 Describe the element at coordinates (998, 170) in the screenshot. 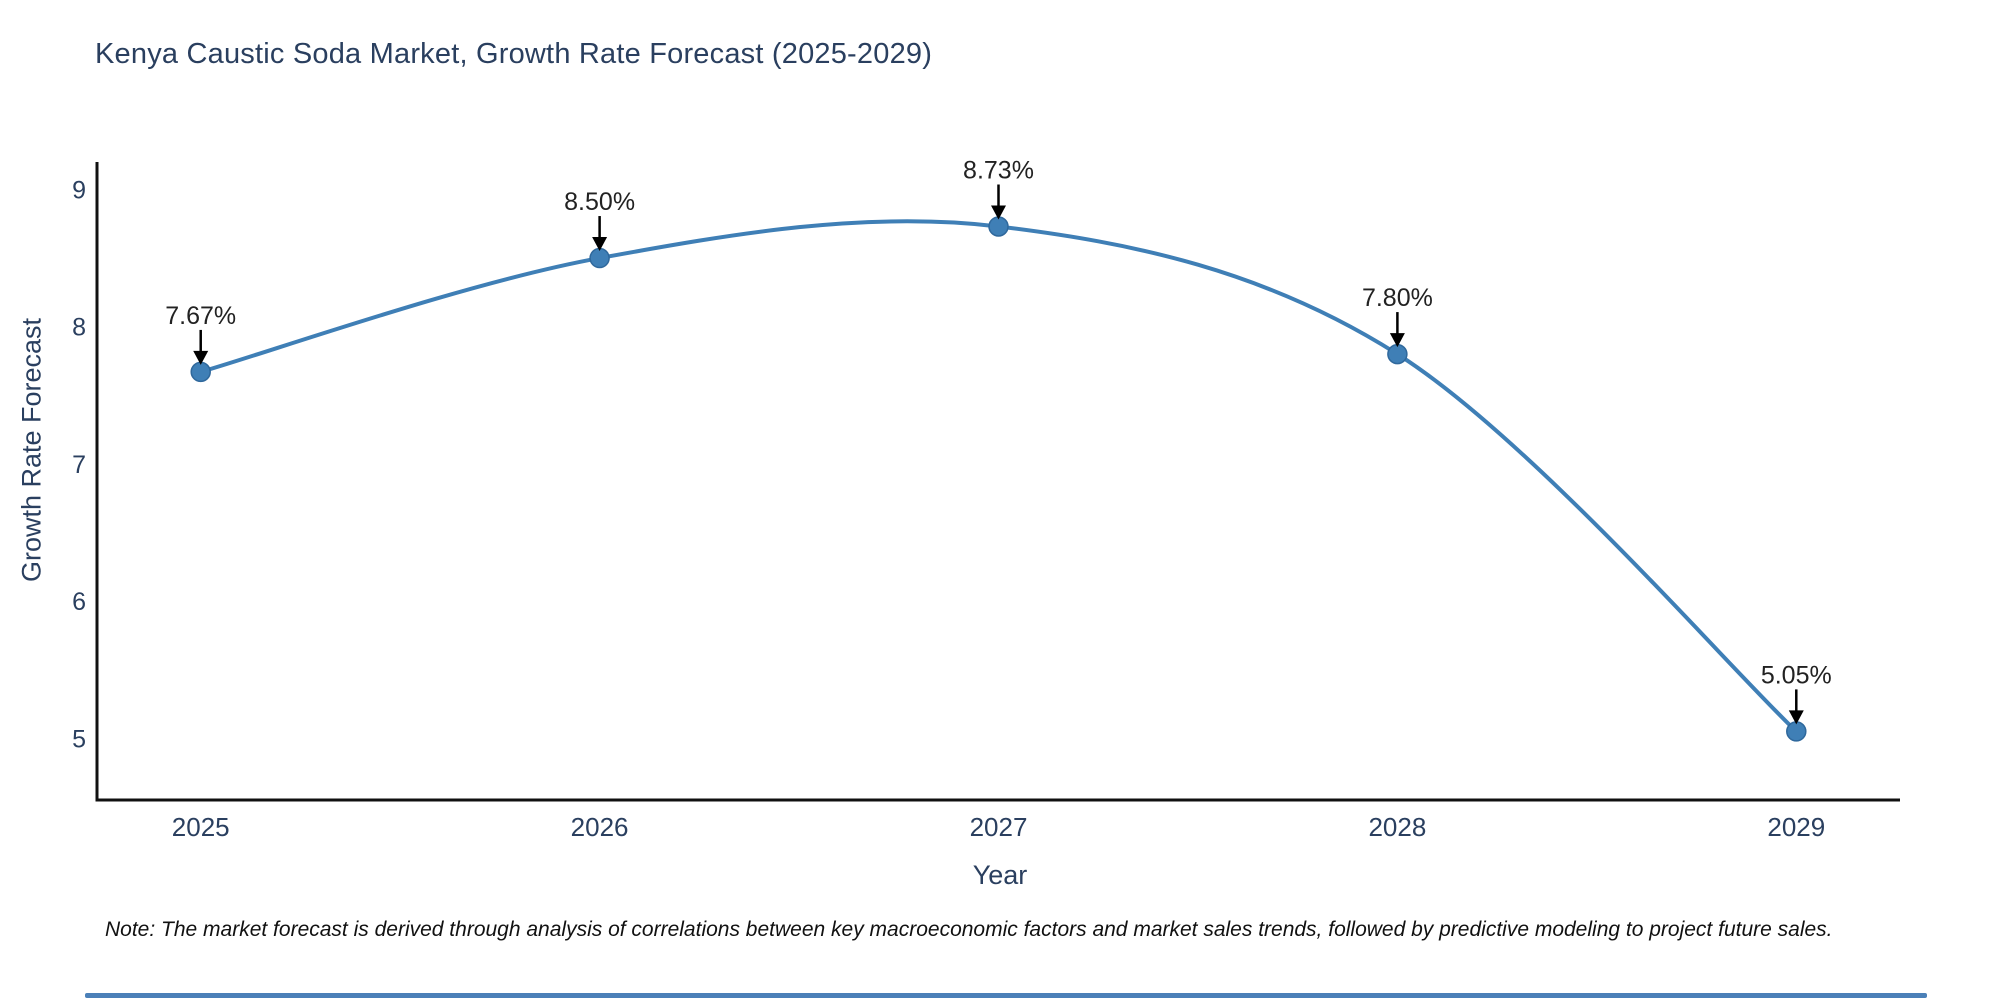

I see `data-point-label: 8.73%` at that location.